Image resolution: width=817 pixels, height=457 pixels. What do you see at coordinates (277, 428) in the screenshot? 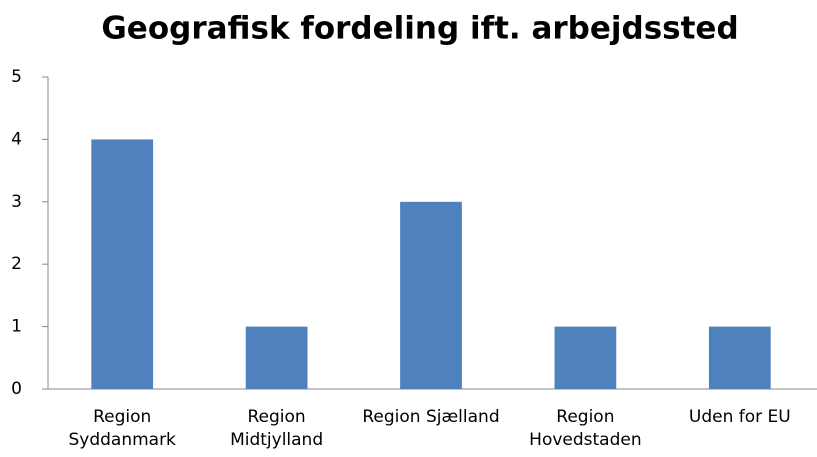
I see `x-tick-label: Region Midtjylland` at bounding box center [277, 428].